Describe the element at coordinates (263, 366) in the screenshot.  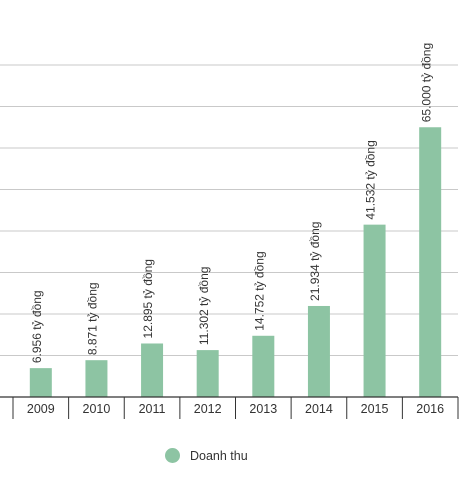
I see `bar-2013` at that location.